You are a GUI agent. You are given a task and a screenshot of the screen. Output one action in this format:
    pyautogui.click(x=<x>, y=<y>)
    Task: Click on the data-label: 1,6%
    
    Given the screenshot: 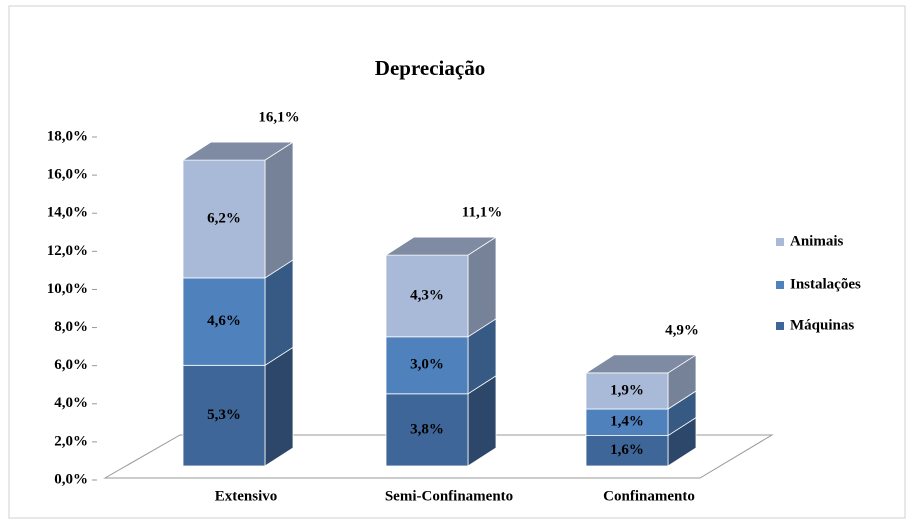 What is the action you would take?
    pyautogui.click(x=627, y=450)
    